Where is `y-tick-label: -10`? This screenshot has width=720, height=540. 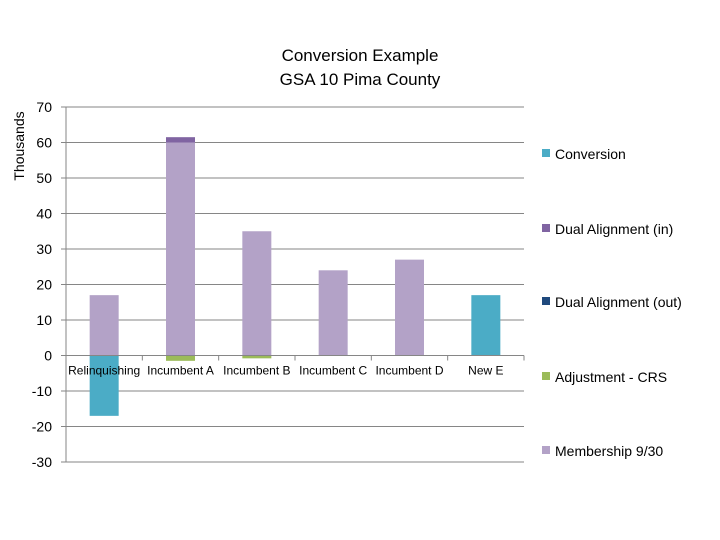 y-tick-label: -10 is located at coordinates (42, 391).